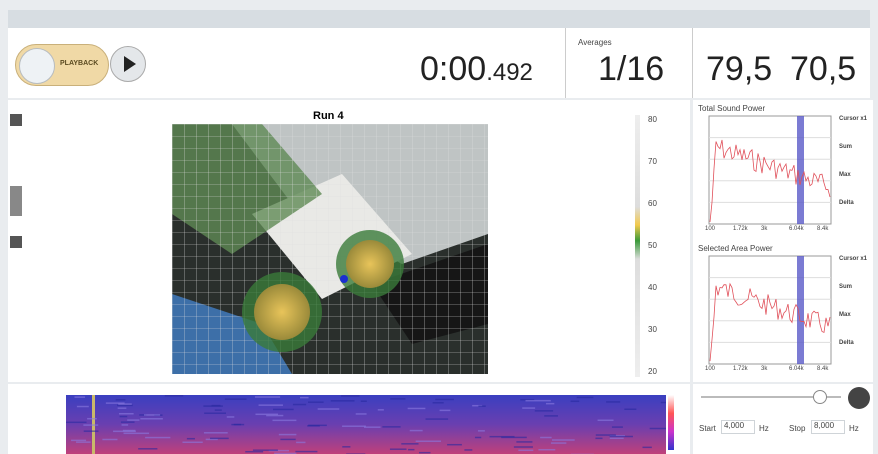  I want to click on view-title: Run 4, so click(328, 116).